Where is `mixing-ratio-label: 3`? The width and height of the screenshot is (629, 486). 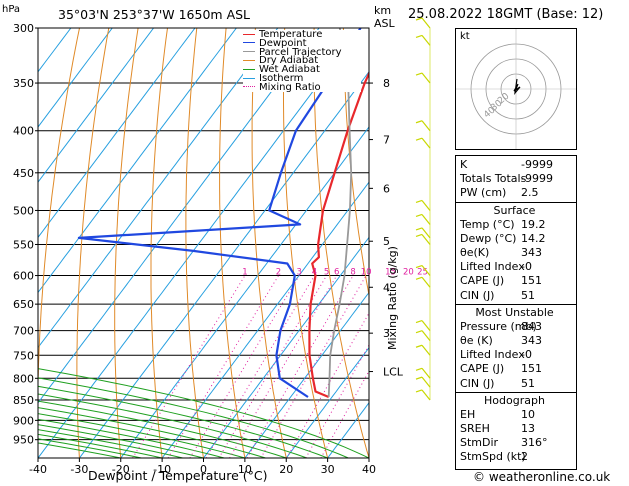
mixing-ratio-label: 3 is located at coordinates (298, 273).